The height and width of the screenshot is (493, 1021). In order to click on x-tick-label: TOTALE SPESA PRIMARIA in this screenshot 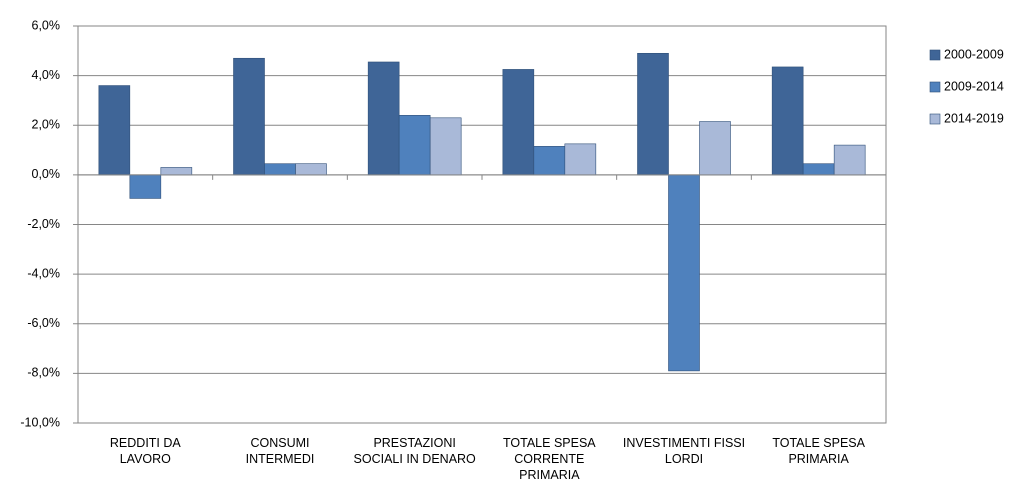, I will do `click(818, 451)`.